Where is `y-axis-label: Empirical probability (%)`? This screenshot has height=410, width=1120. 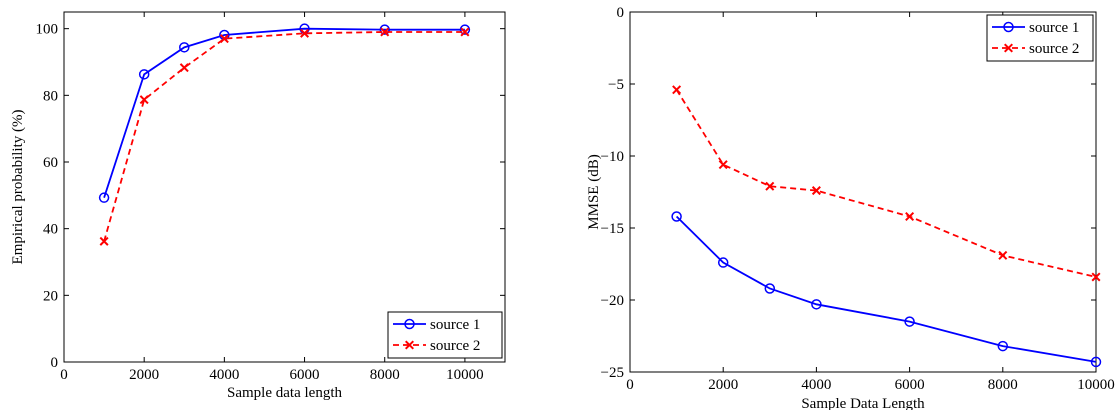 y-axis-label: Empirical probability (%) is located at coordinates (18, 187).